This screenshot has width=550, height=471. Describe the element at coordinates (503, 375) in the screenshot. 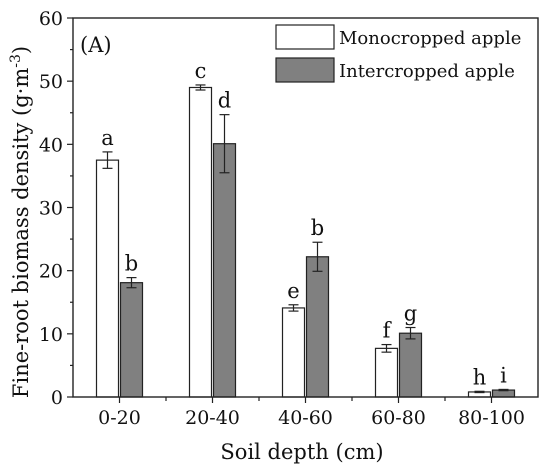

I see `significance-label-intercropped-80-100: i` at that location.